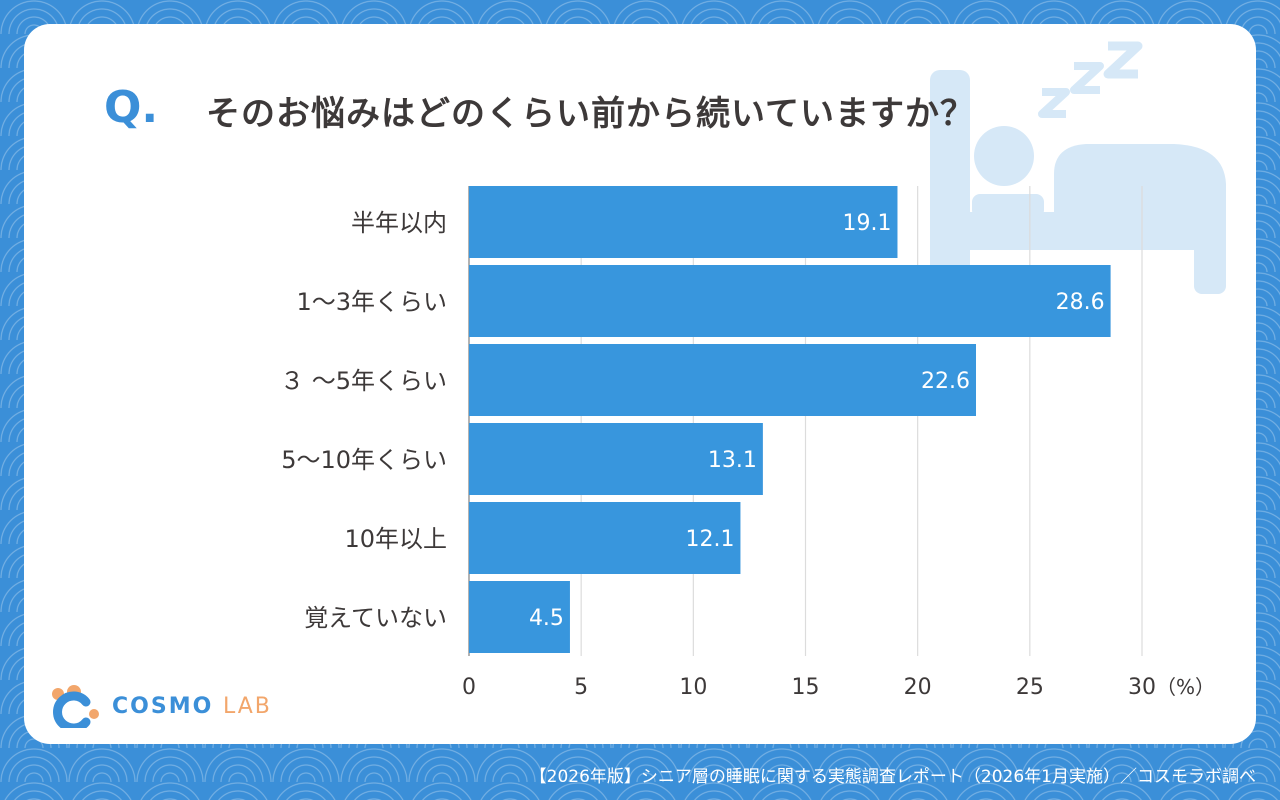 This screenshot has width=1280, height=800. Describe the element at coordinates (131, 107) in the screenshot. I see `question-marker: Q.` at that location.